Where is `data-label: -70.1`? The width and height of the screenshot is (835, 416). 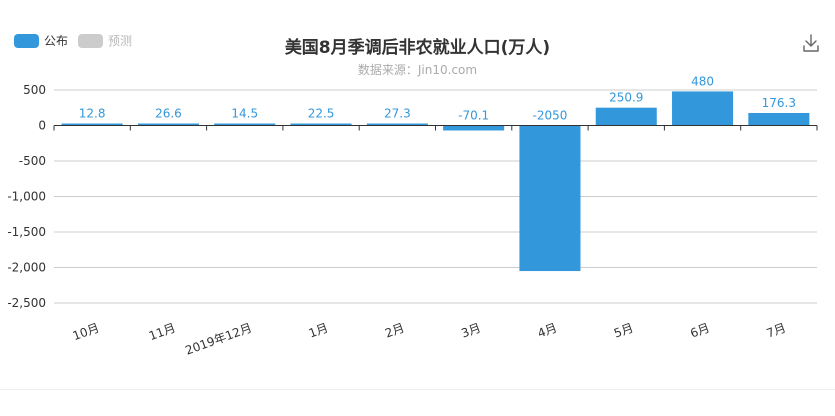 data-label: -70.1 is located at coordinates (473, 116).